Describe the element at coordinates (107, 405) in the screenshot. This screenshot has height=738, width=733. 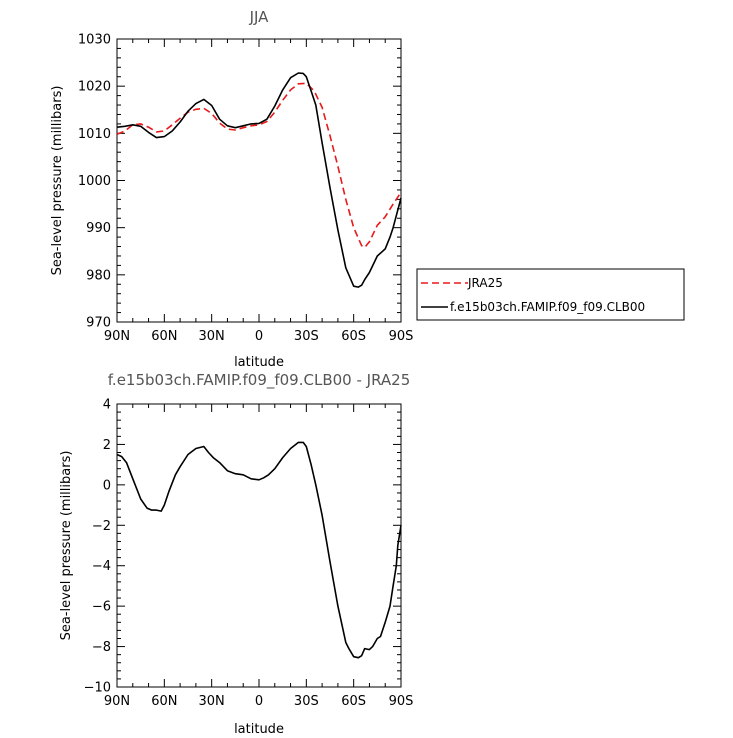
I see `y-tick-label: 4` at that location.